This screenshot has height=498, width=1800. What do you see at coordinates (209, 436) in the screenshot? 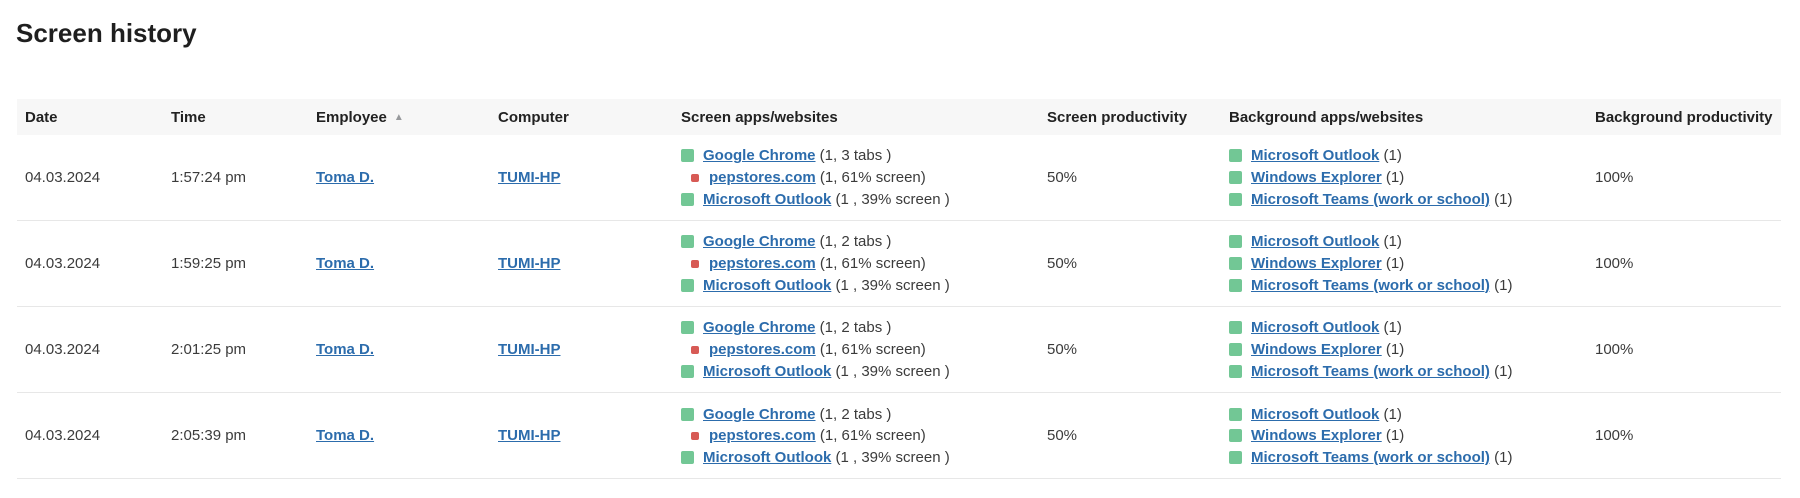
I see `time-cell: 2:05:39 pm` at bounding box center [209, 436].